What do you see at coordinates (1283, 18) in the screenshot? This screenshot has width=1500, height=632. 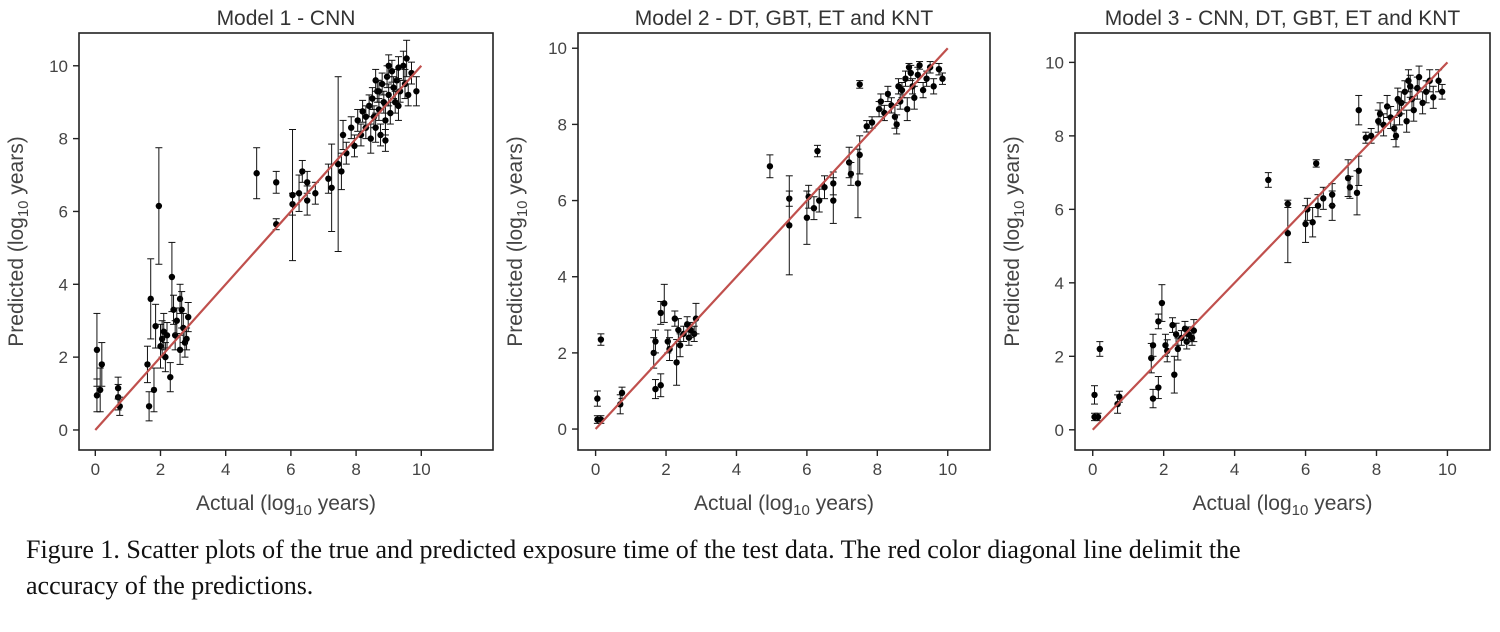 I see `chart-title: Model 3 - CNN, DT, GBT, ET and KNT` at bounding box center [1283, 18].